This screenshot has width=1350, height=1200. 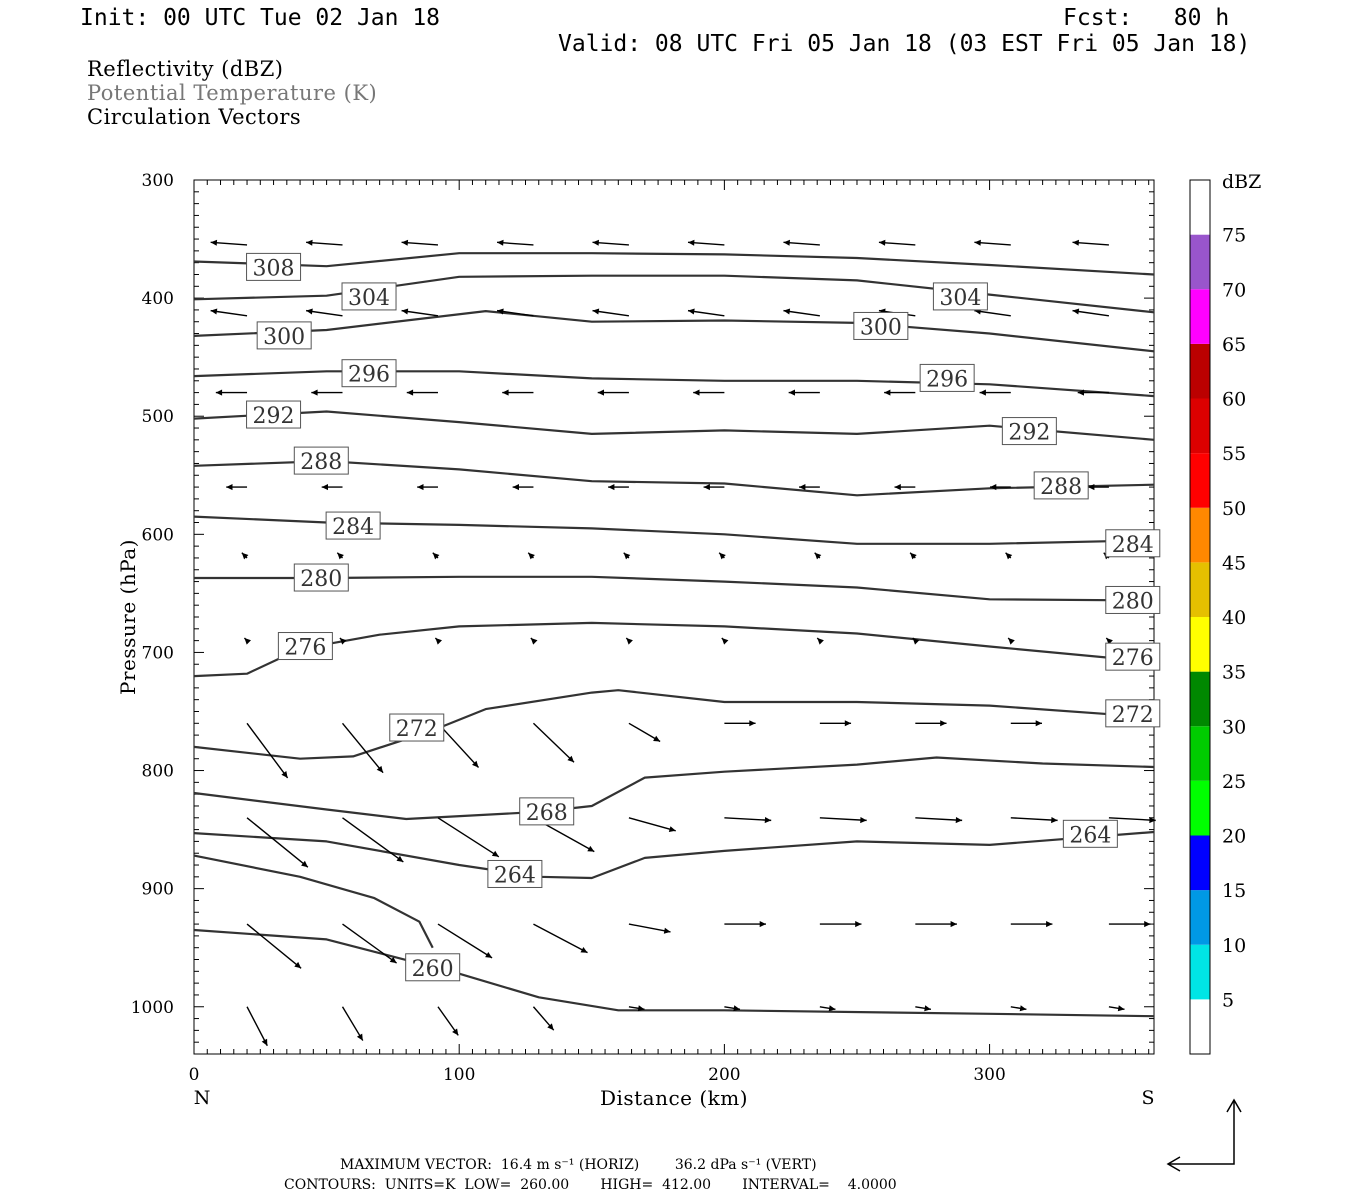 What do you see at coordinates (1234, 891) in the screenshot?
I see `colorbar-level-label: 15` at bounding box center [1234, 891].